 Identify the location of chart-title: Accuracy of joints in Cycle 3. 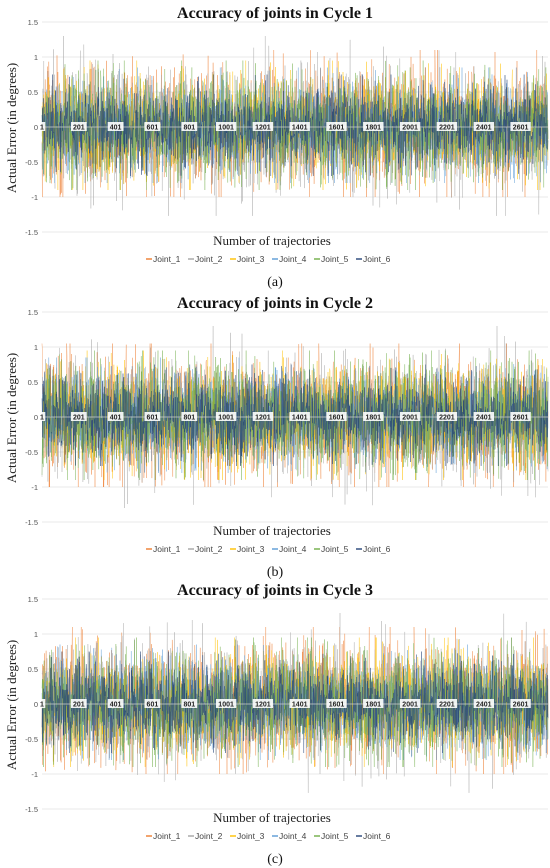
(275, 590).